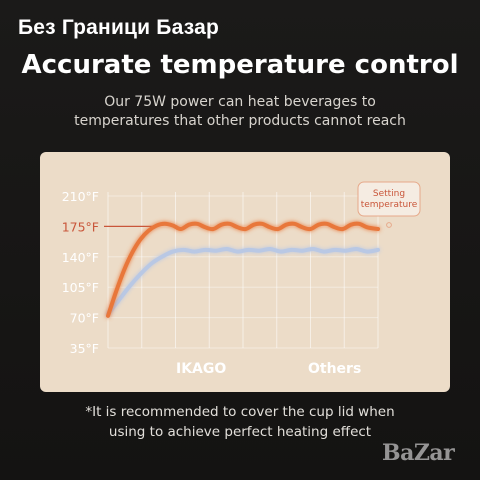 The width and height of the screenshot is (480, 480). Describe the element at coordinates (119, 27) in the screenshot. I see `watermark-top: Без Граници Базар` at that location.